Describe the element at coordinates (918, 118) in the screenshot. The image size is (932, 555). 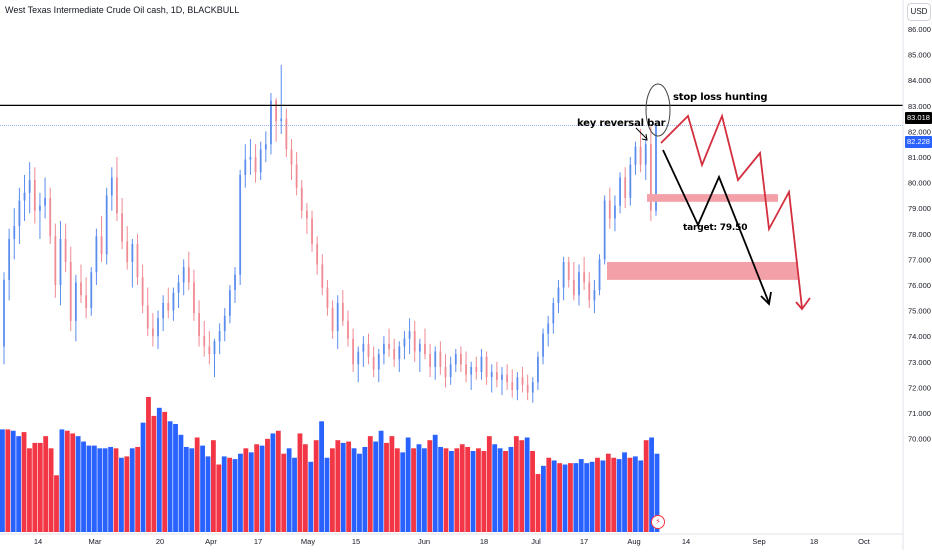
I see `price-tag-resistance: 83.018` at that location.